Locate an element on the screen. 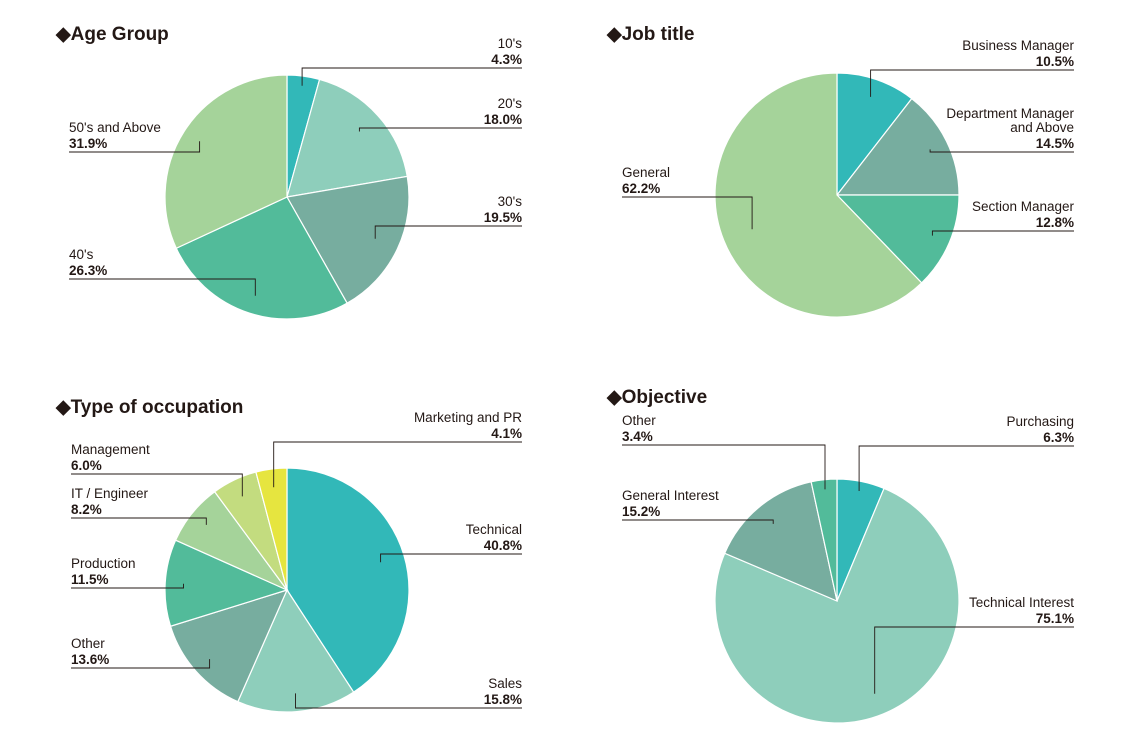 The width and height of the screenshot is (1128, 750). pie-slice-technical-interest is located at coordinates (837, 605).